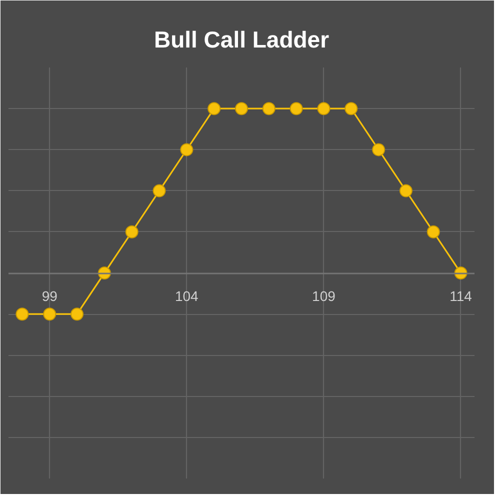  I want to click on x-tick-label: 114, so click(461, 296).